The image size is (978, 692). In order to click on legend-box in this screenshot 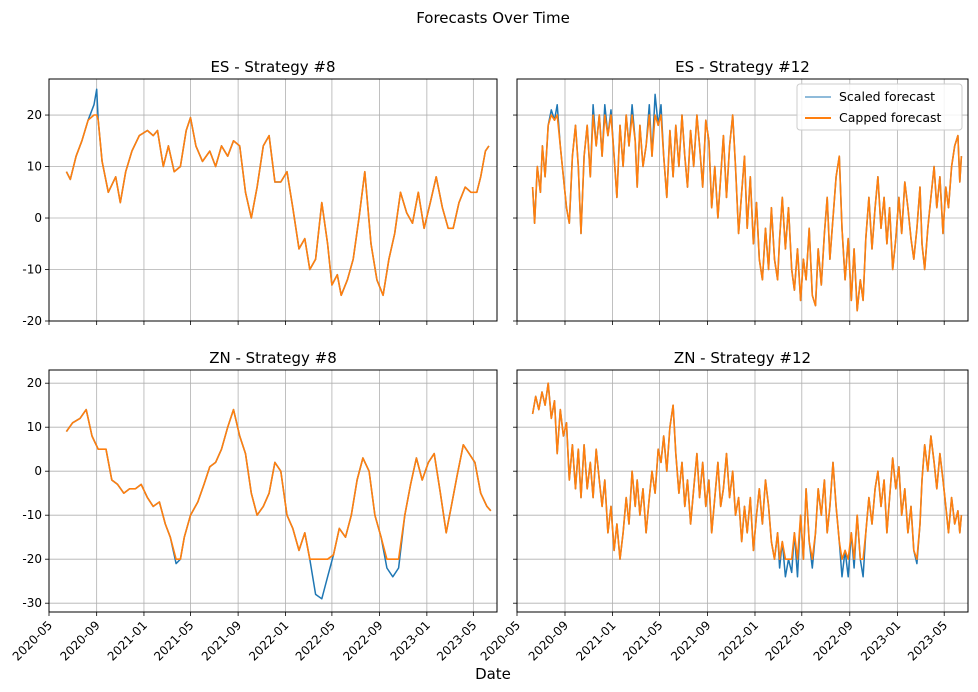, I will do `click(879, 107)`.